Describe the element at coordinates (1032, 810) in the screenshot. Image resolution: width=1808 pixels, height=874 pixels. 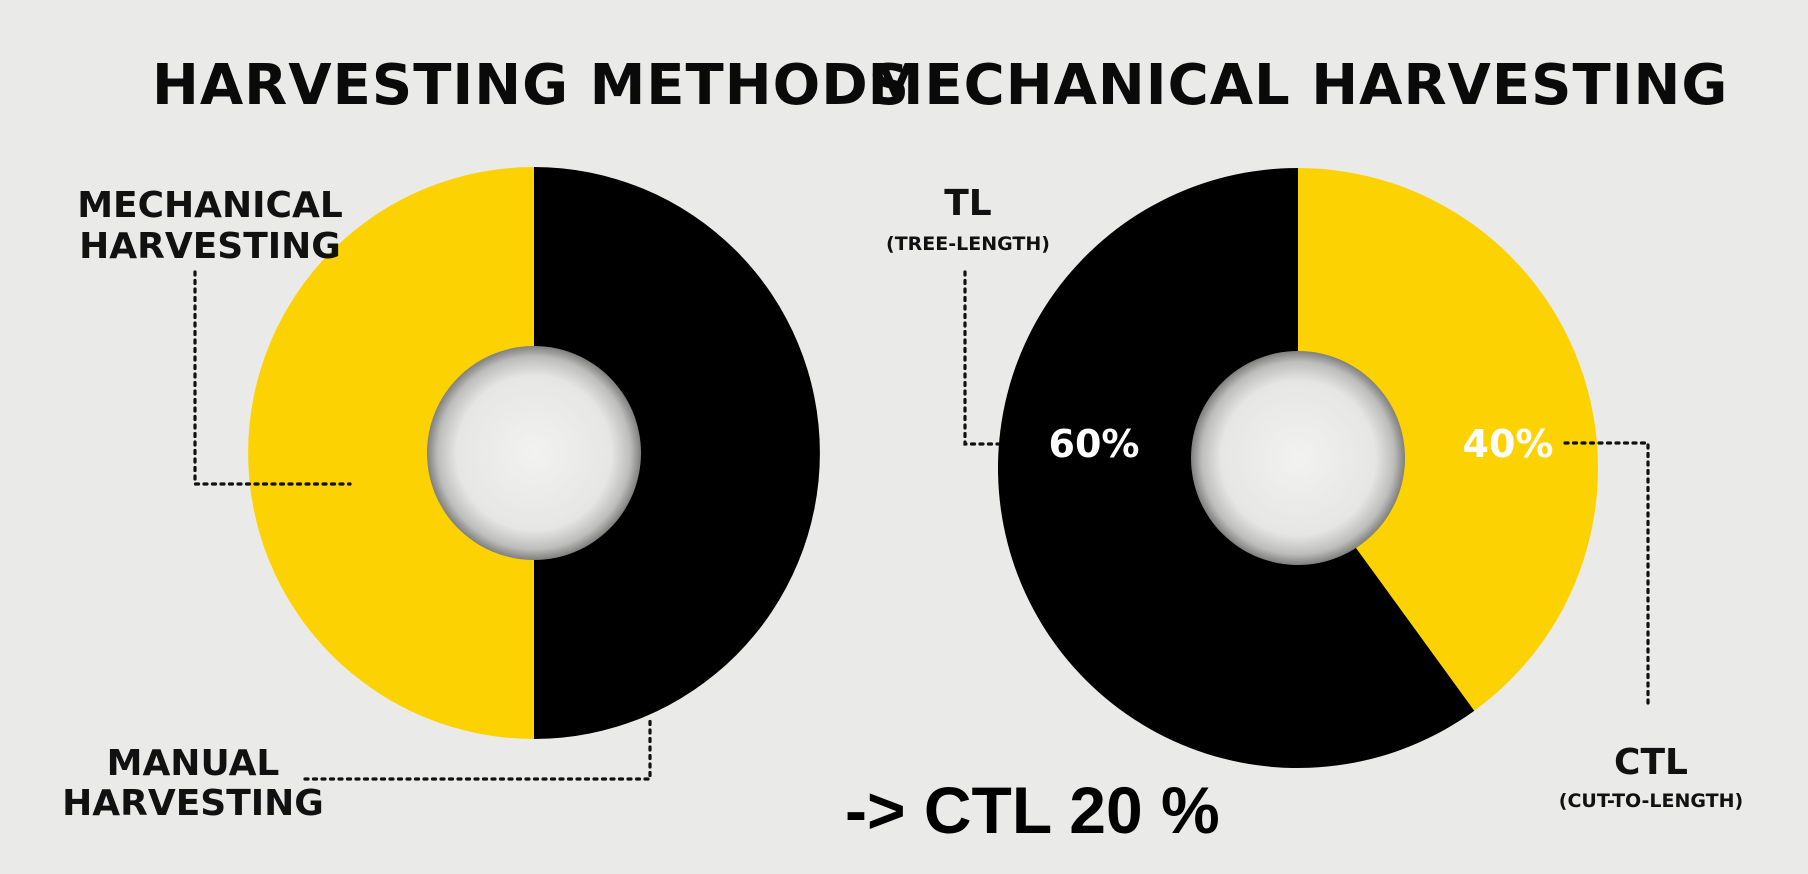
I see `ctl-note: -> CTL 20 %` at that location.